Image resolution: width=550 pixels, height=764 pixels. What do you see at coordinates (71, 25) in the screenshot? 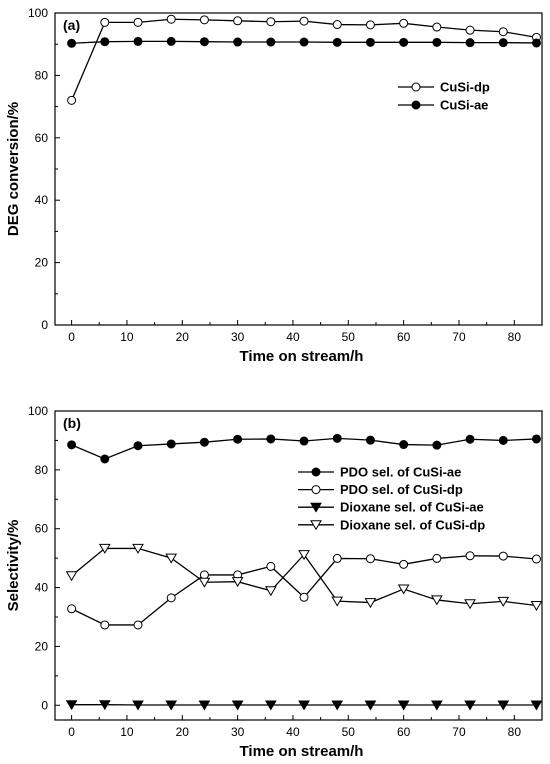
I see `panel-label: (a)` at bounding box center [71, 25].